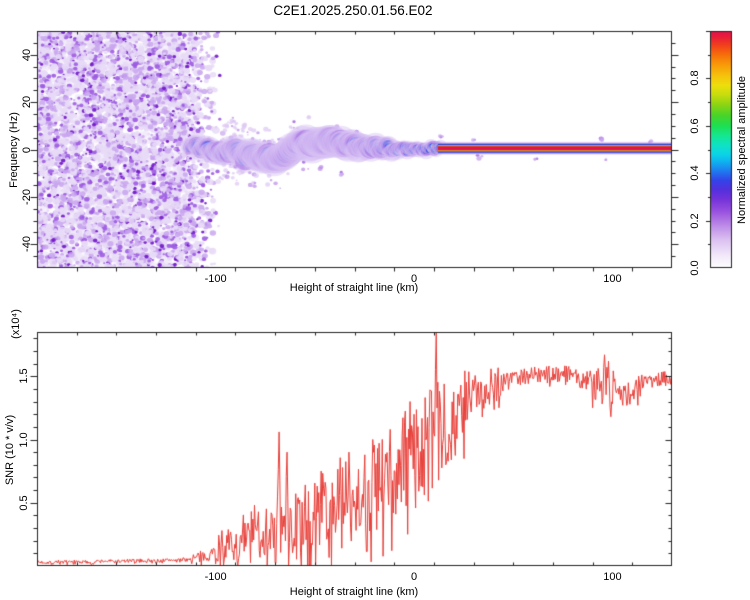 The width and height of the screenshot is (750, 600). Describe the element at coordinates (27, 196) in the screenshot. I see `top-y-tick-label: -20` at that location.